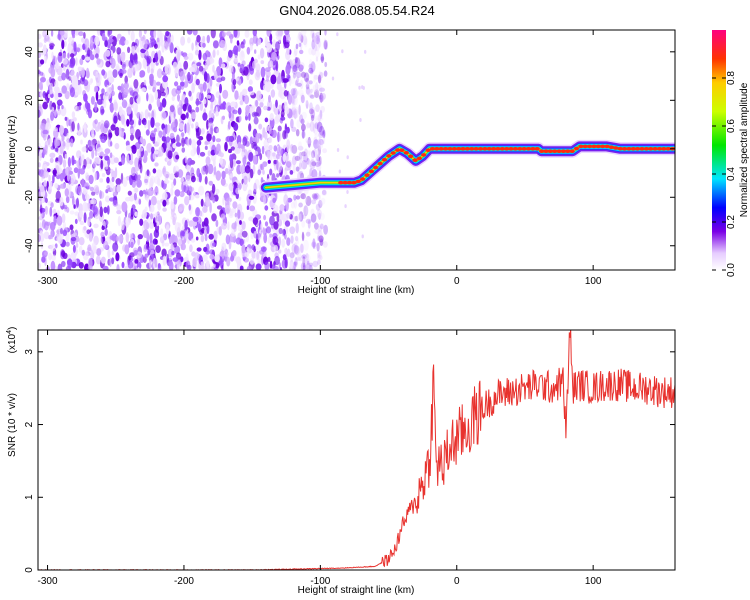 The width and height of the screenshot is (750, 600). I want to click on colorbar-tick-label: 0.6, so click(731, 126).